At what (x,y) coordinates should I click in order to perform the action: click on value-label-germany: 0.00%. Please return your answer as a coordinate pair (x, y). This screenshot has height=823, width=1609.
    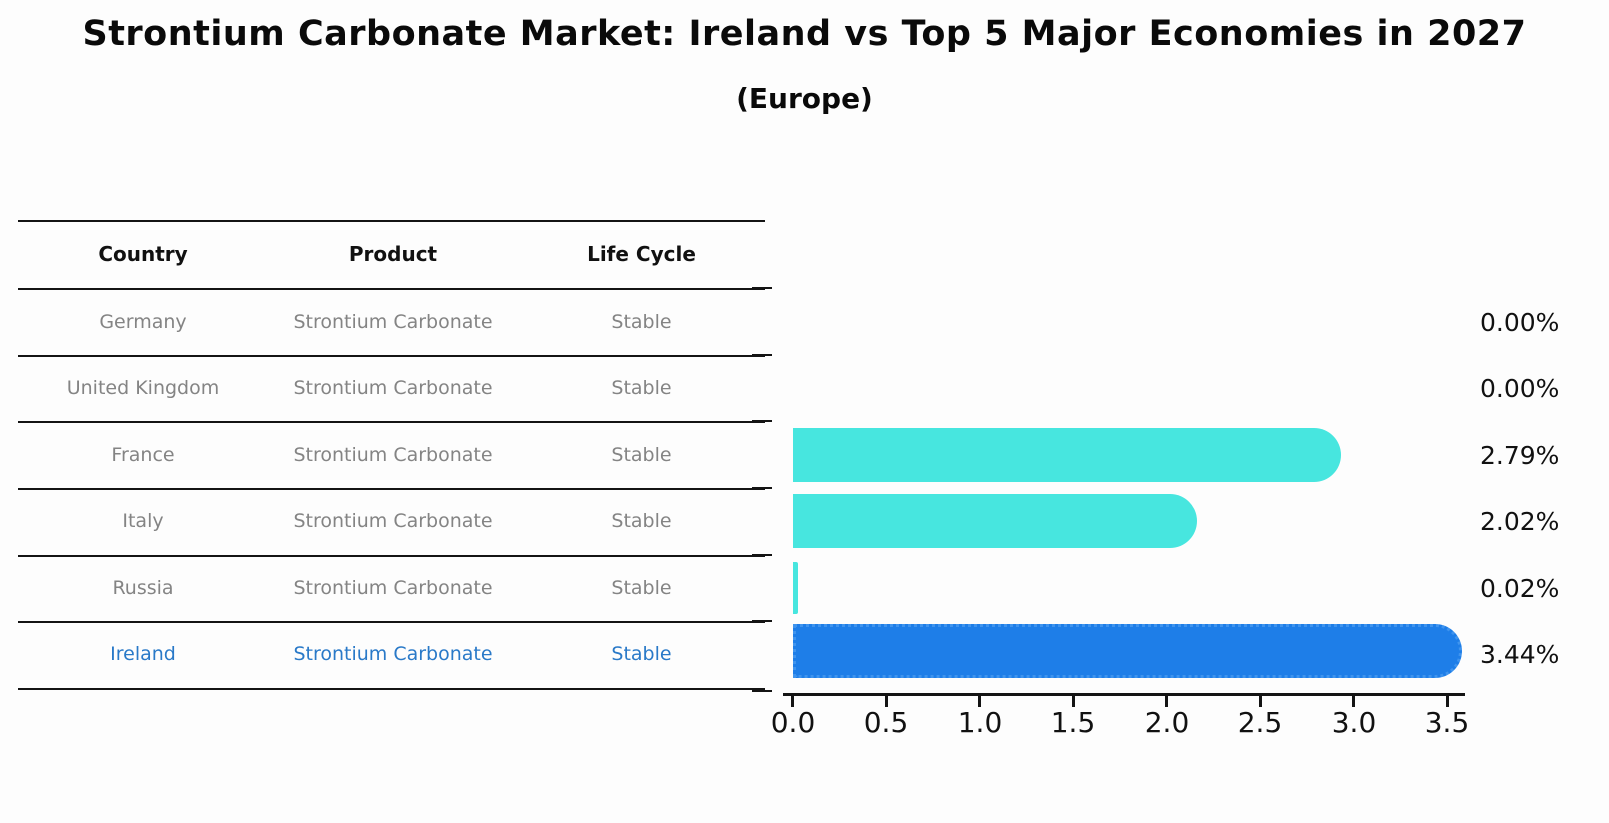
    Looking at the image, I should click on (1520, 322).